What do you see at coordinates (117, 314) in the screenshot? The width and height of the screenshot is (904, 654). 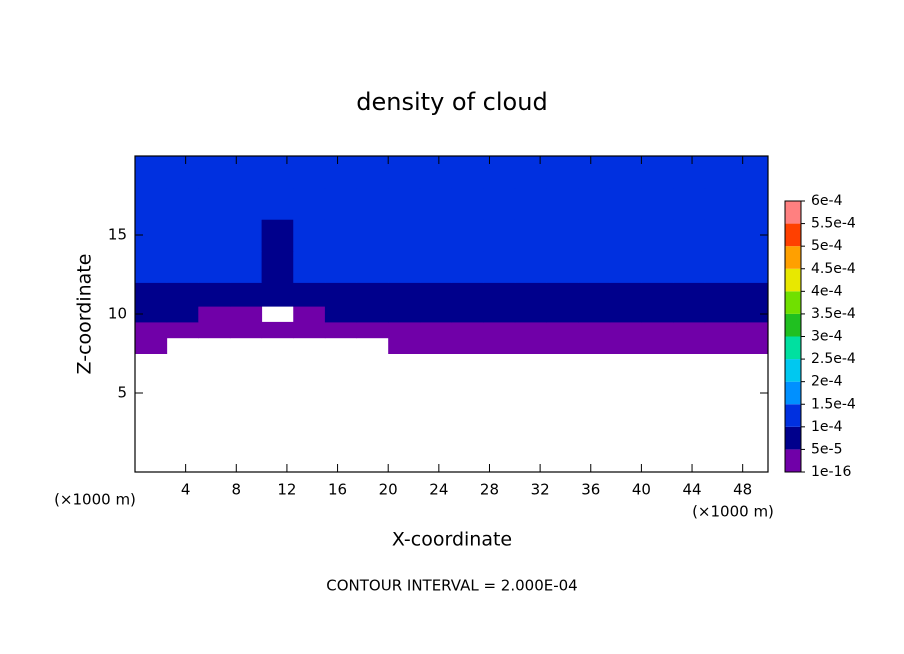 I see `y-tick-label: 10` at bounding box center [117, 314].